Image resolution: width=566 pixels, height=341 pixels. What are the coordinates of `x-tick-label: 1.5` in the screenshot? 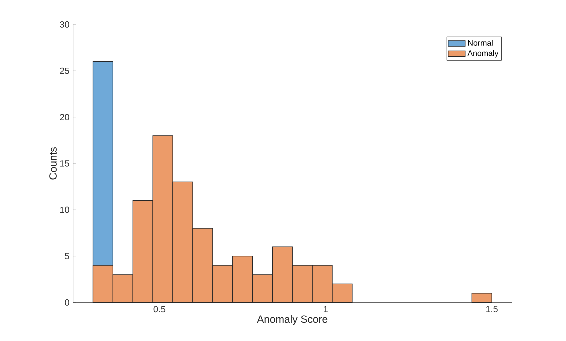 It's located at (492, 309).